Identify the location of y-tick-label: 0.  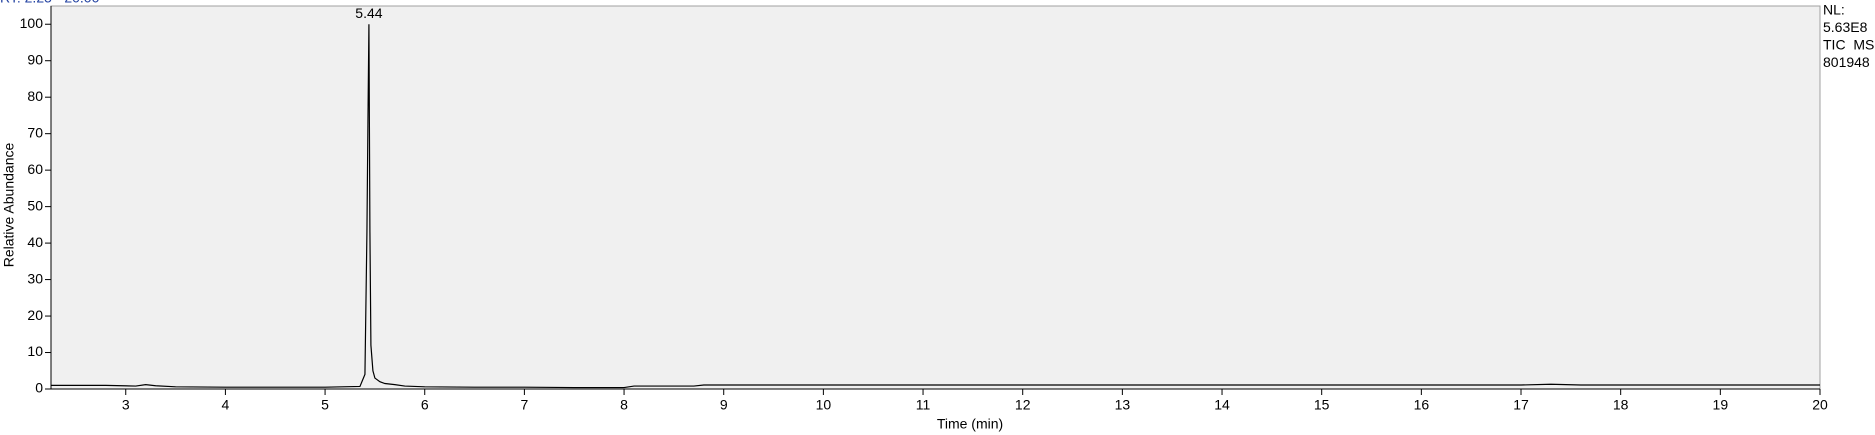
(39, 388).